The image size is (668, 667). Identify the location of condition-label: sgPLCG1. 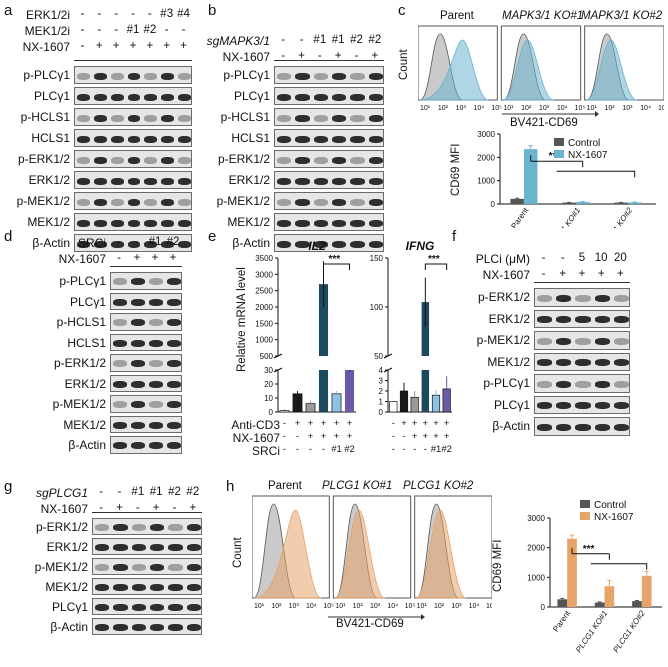
(61, 493).